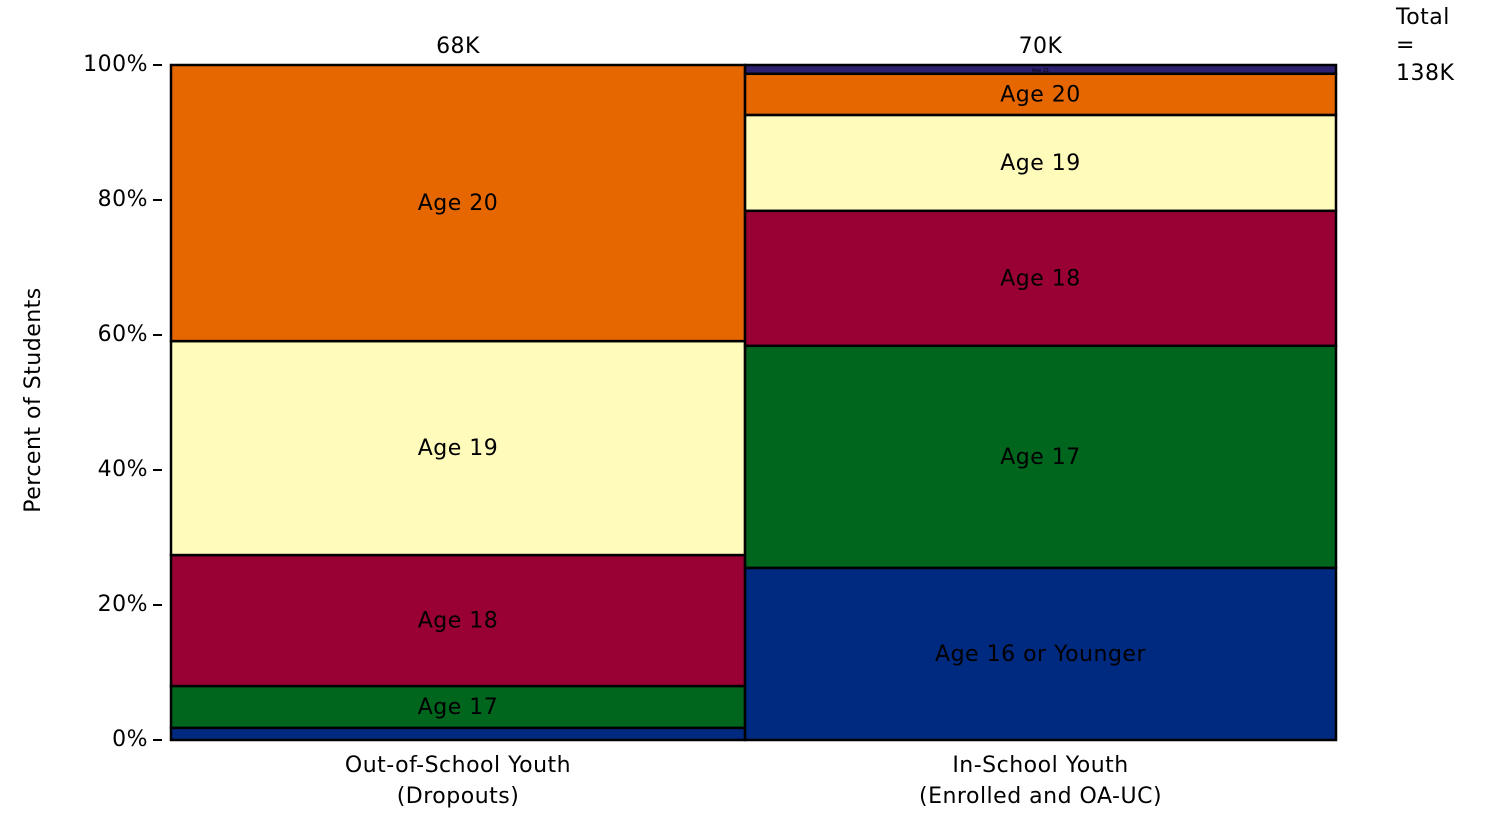 This screenshot has height=817, width=1495. Describe the element at coordinates (123, 334) in the screenshot. I see `y-tick-label: 60%` at that location.